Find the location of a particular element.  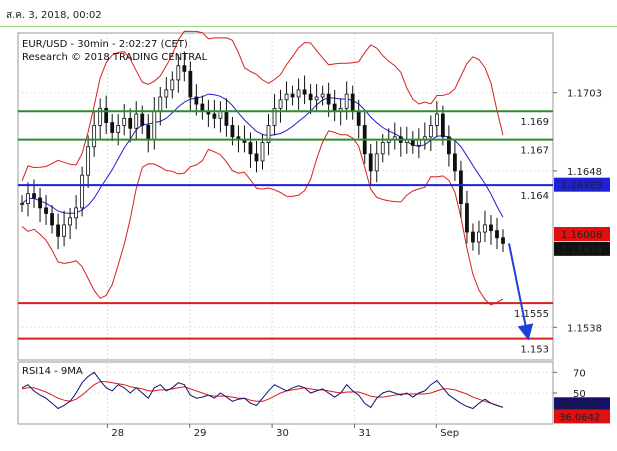

price-tag-label: 1.15974 is located at coordinates (581, 250).